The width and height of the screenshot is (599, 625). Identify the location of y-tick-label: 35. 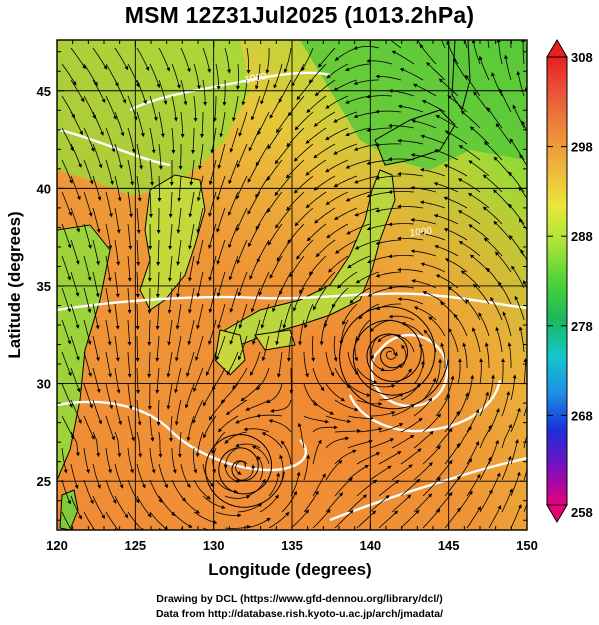
(44, 286).